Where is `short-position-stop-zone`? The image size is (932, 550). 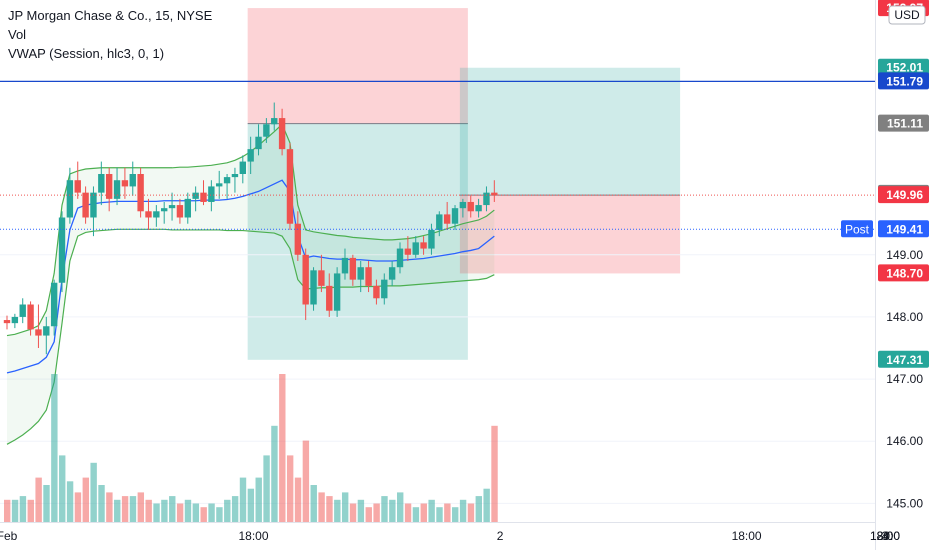 short-position-stop-zone is located at coordinates (357, 66).